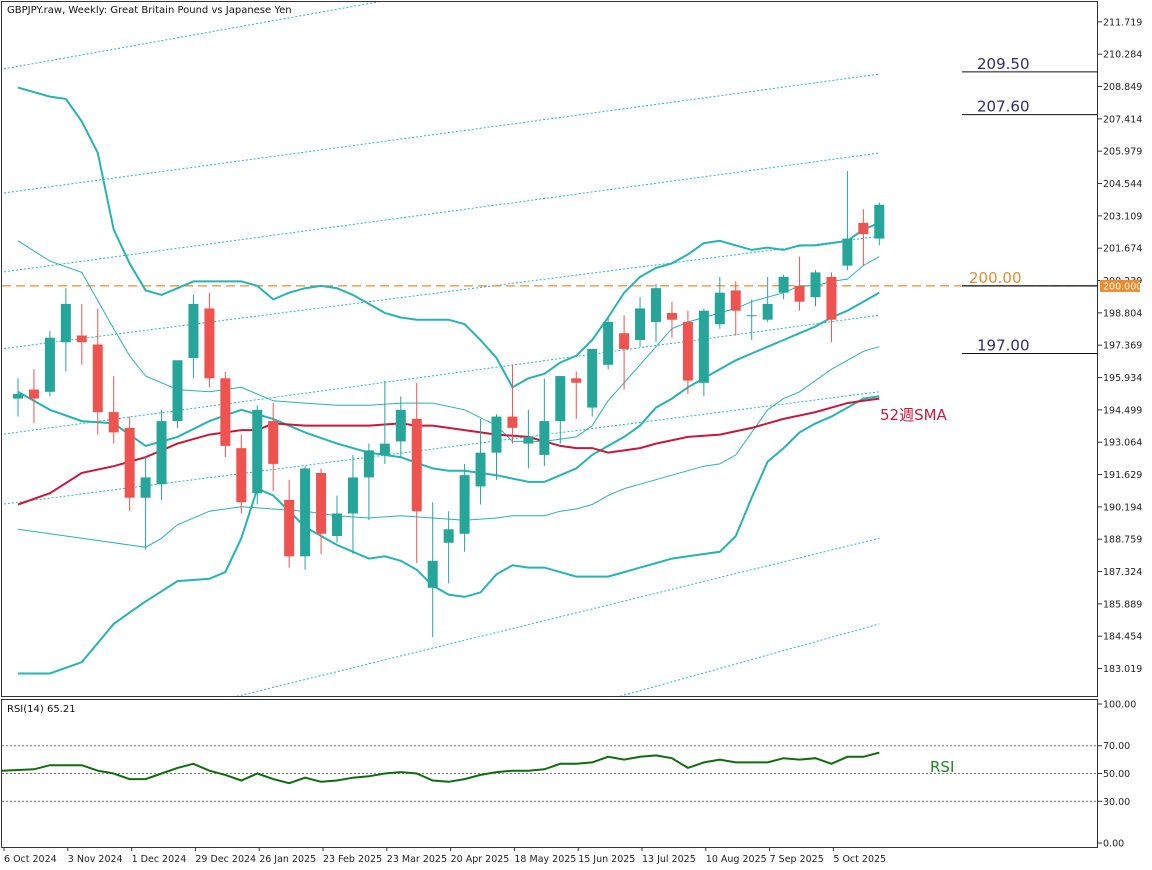 This screenshot has height=870, width=1152. Describe the element at coordinates (606, 859) in the screenshot. I see `time-tick-label: 15 Jun 2025` at that location.